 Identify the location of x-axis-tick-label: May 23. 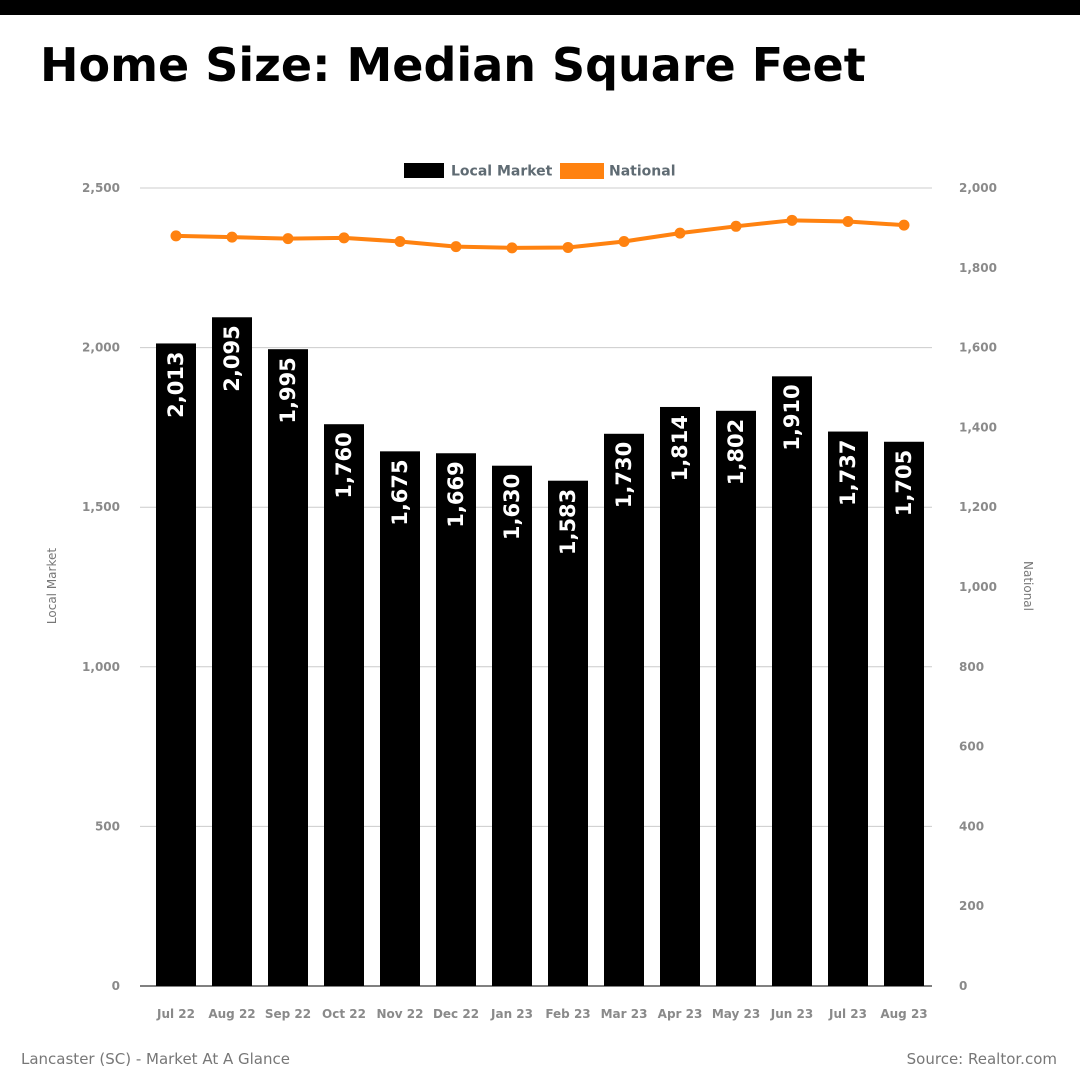
(736, 1014).